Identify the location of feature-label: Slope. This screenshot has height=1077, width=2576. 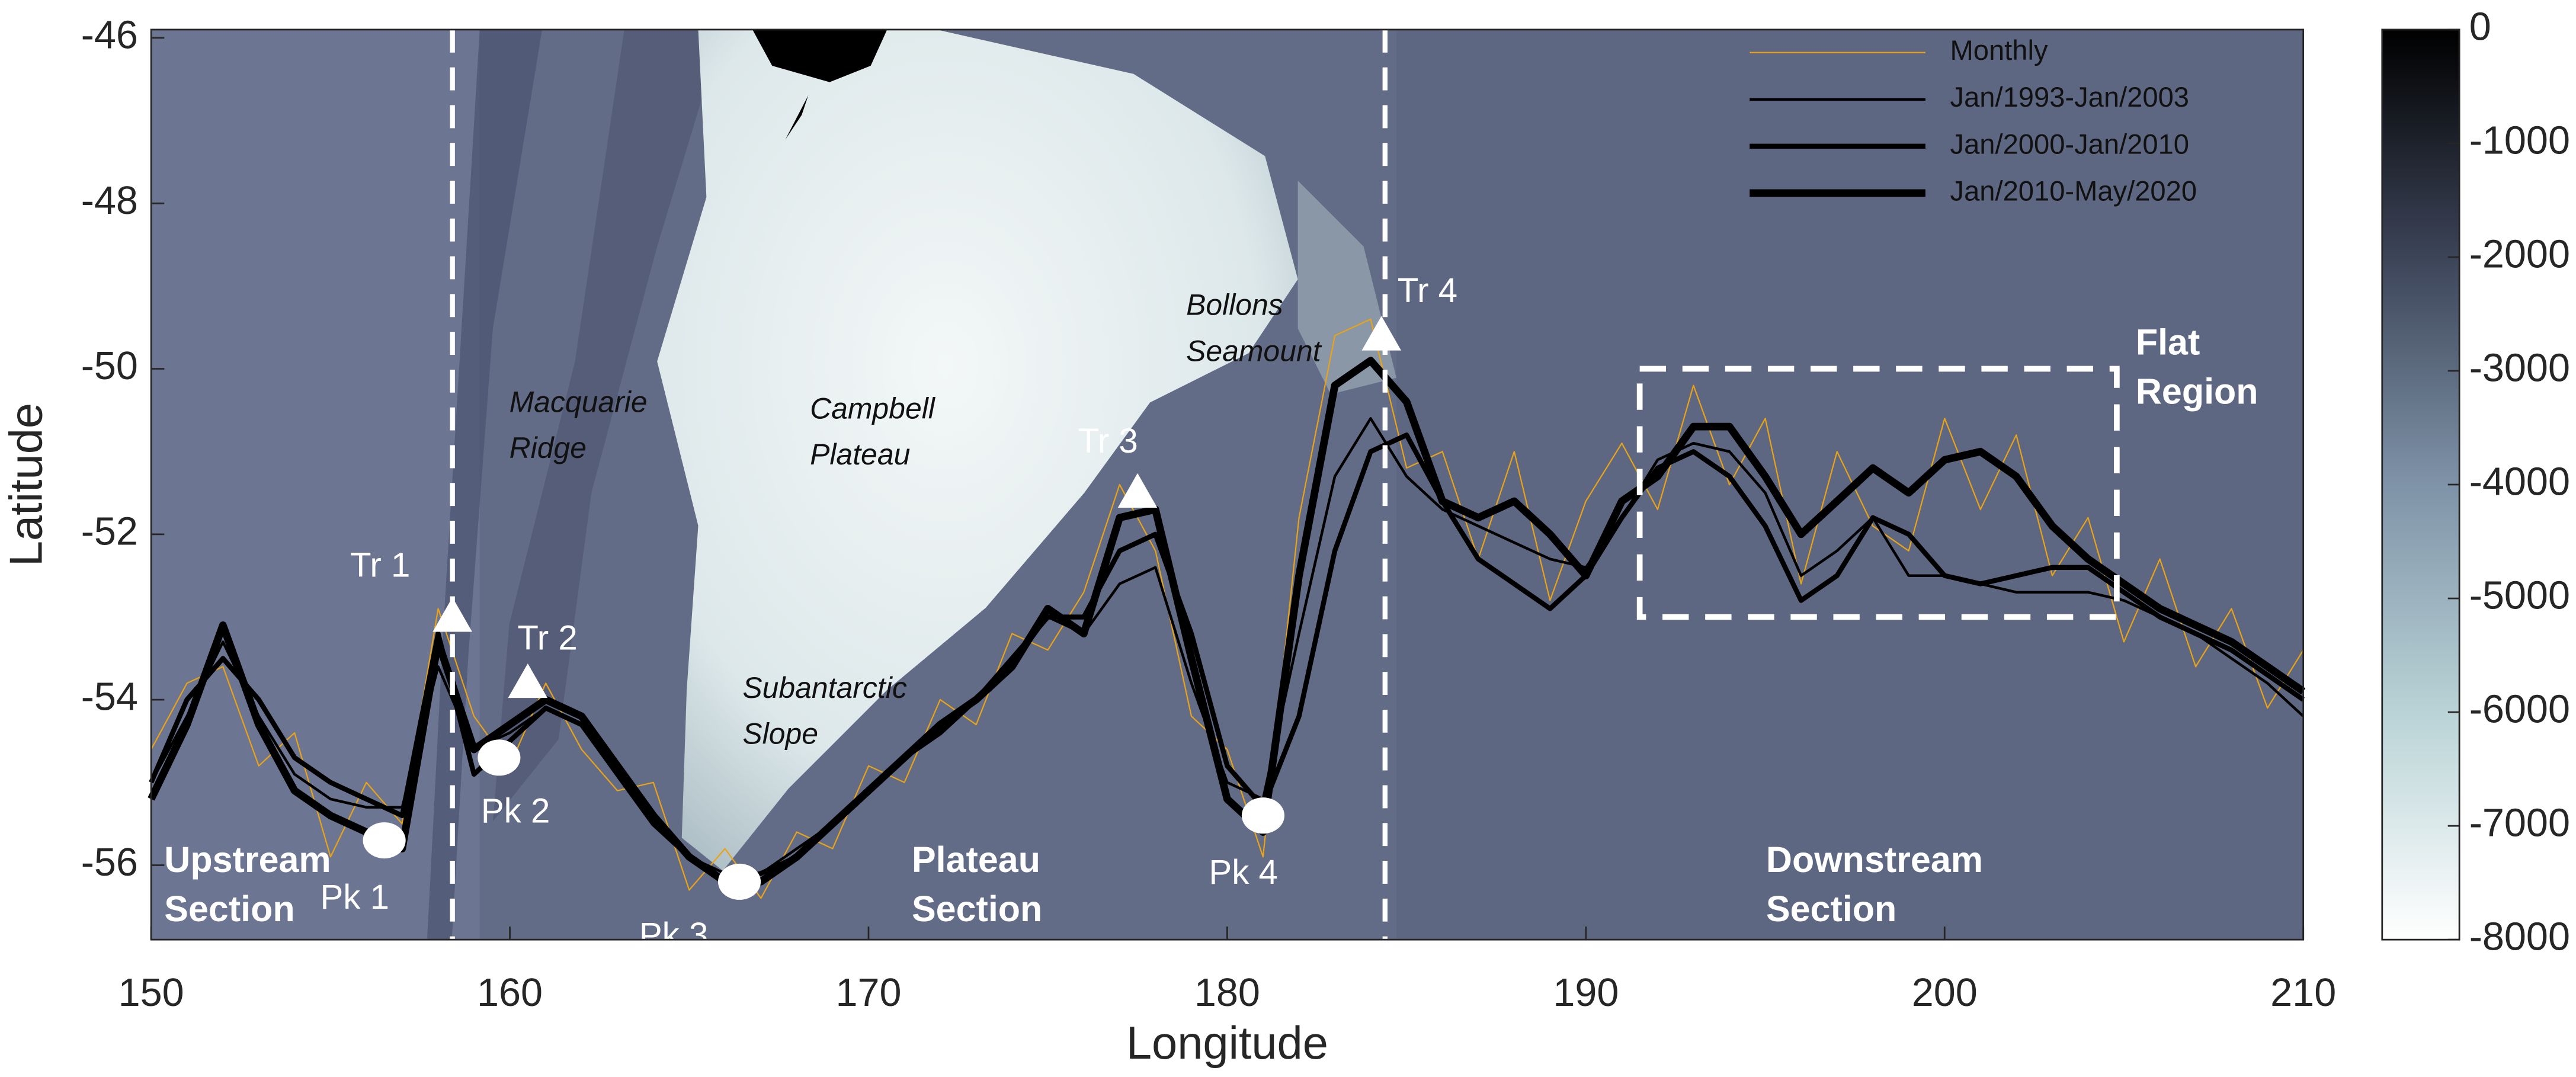
(780, 733).